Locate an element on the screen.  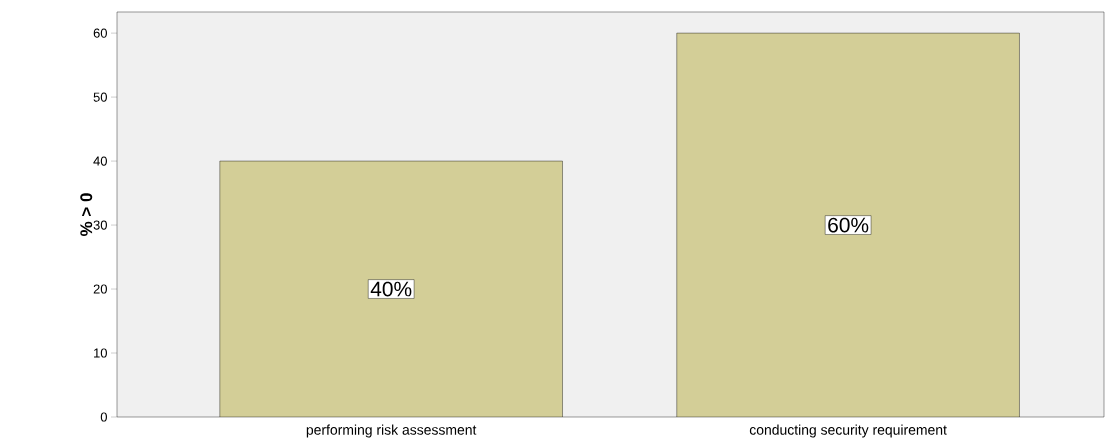
x-tick-label: conducting security requirement is located at coordinates (848, 431).